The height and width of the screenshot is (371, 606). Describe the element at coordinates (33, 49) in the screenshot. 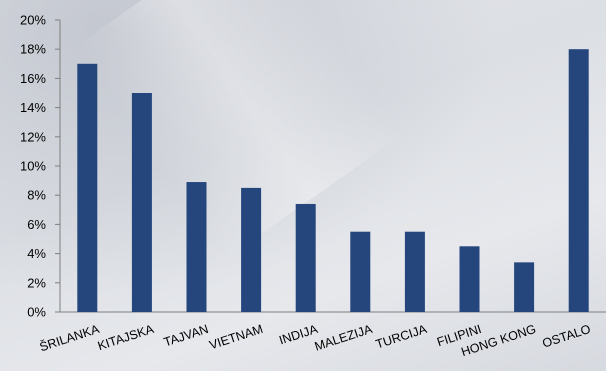

I see `y-tick-label: 18%` at that location.